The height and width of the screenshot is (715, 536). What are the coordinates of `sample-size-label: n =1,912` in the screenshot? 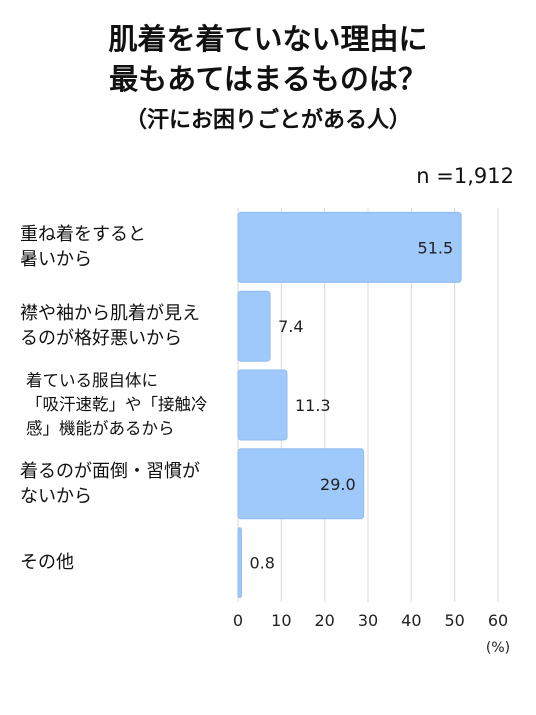 It's located at (465, 176).